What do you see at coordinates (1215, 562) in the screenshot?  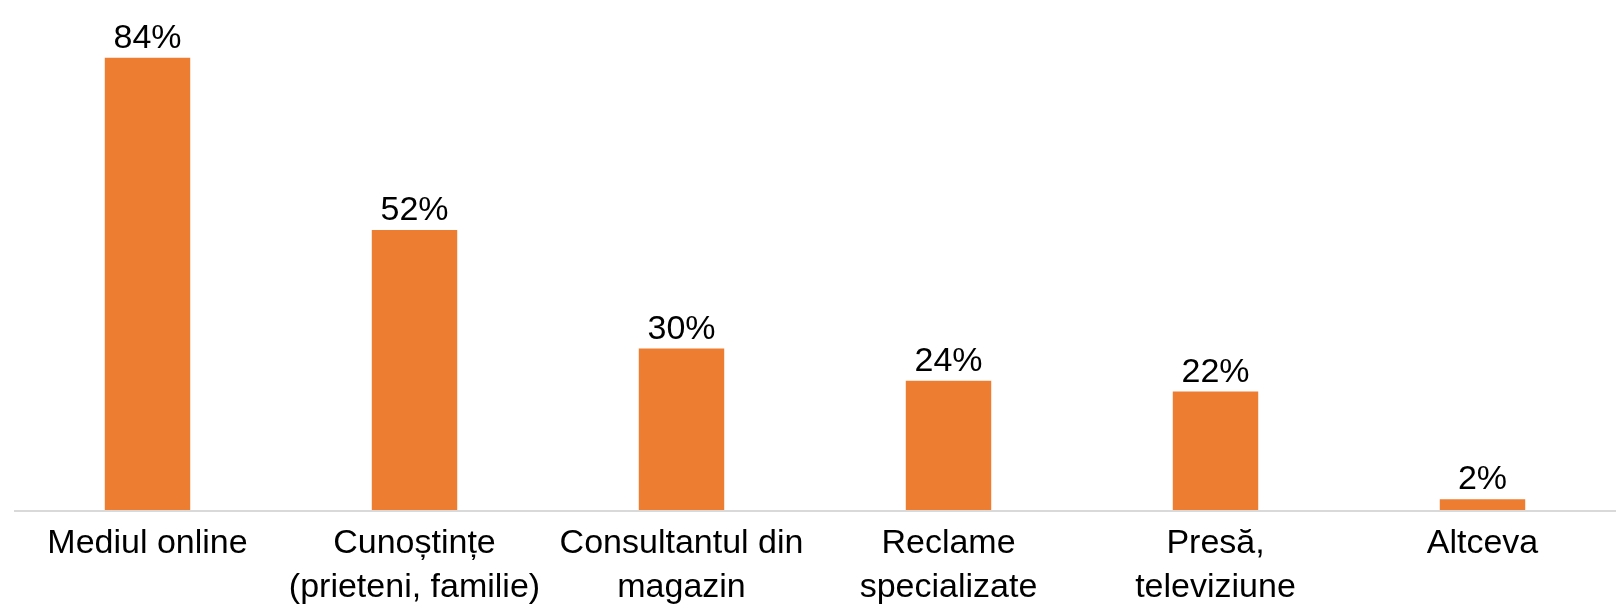 I see `x-tick-label: Presă, televiziune` at bounding box center [1215, 562].